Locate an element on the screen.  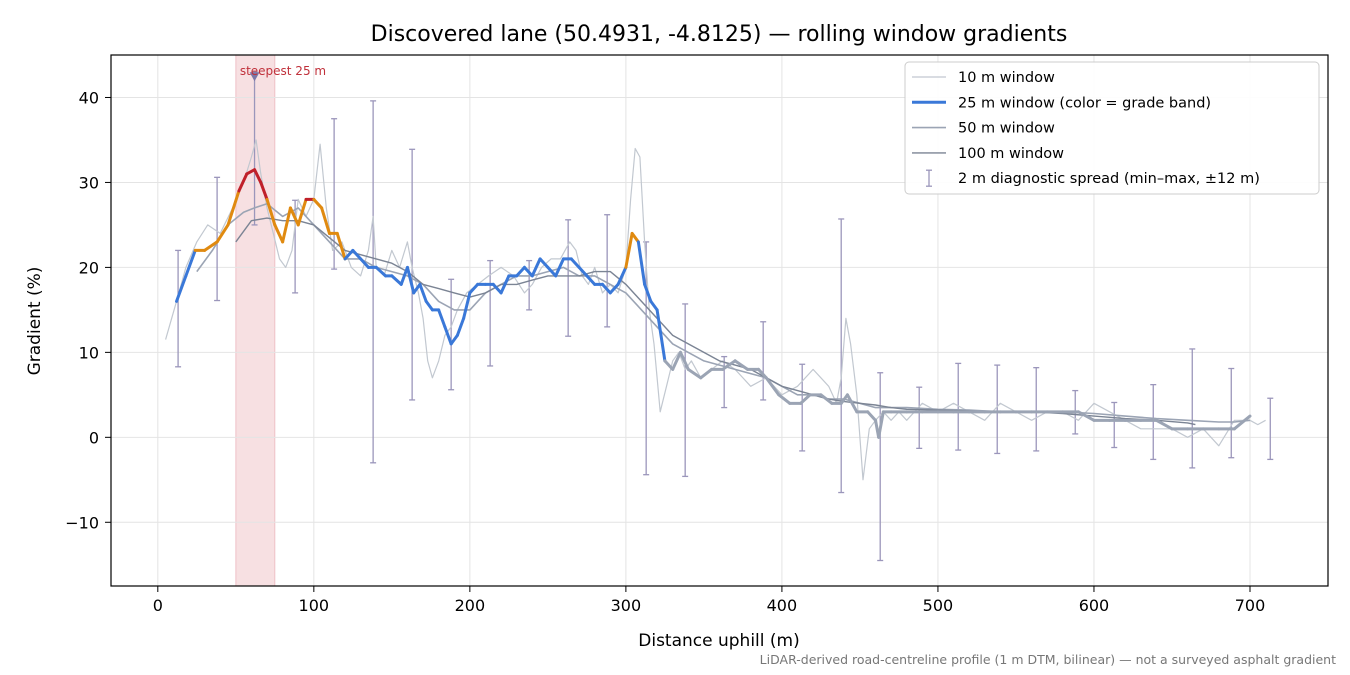
legend-box is located at coordinates (1112, 128).